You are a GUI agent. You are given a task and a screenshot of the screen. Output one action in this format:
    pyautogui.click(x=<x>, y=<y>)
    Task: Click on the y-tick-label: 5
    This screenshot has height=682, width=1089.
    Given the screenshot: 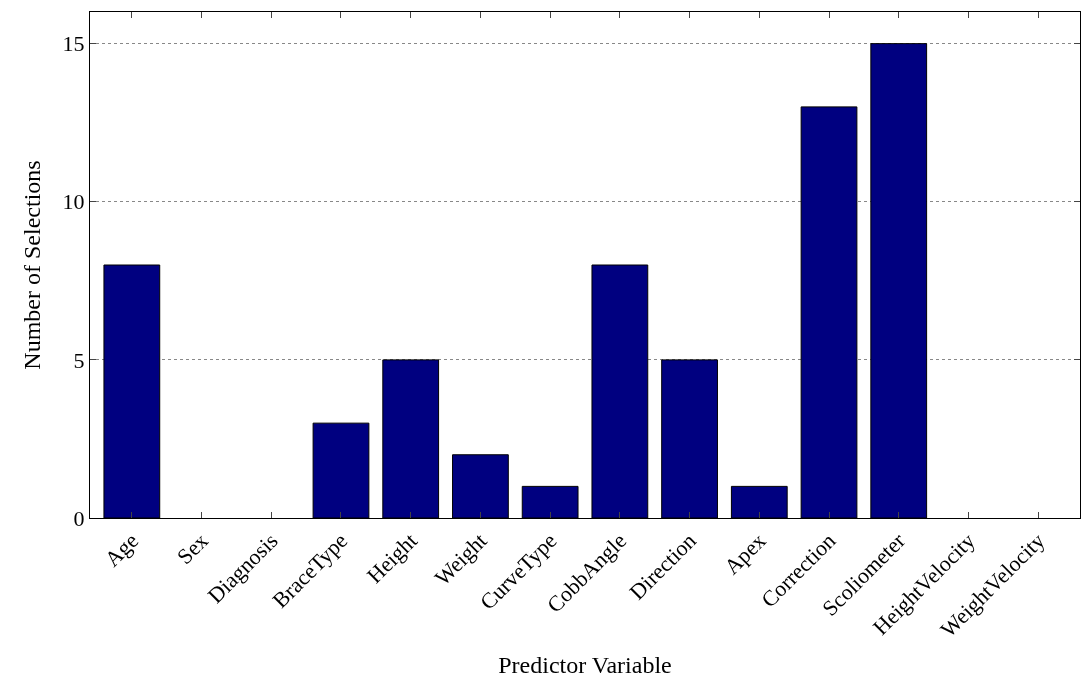 What is the action you would take?
    pyautogui.click(x=79, y=360)
    